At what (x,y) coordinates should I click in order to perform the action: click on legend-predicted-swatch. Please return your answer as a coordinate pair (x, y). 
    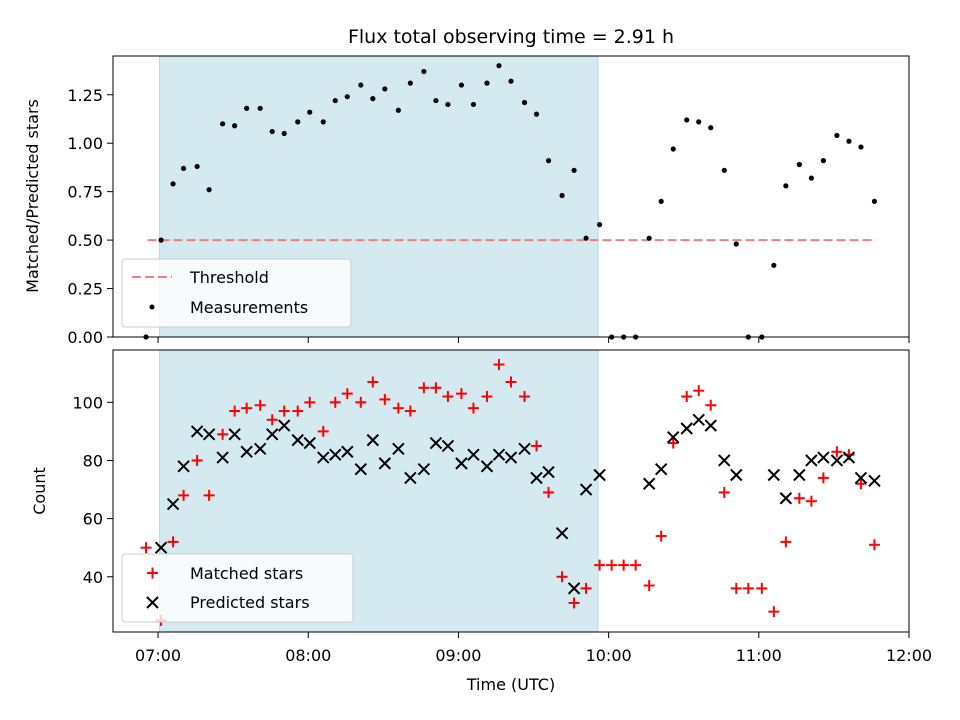
    Looking at the image, I should click on (152, 602).